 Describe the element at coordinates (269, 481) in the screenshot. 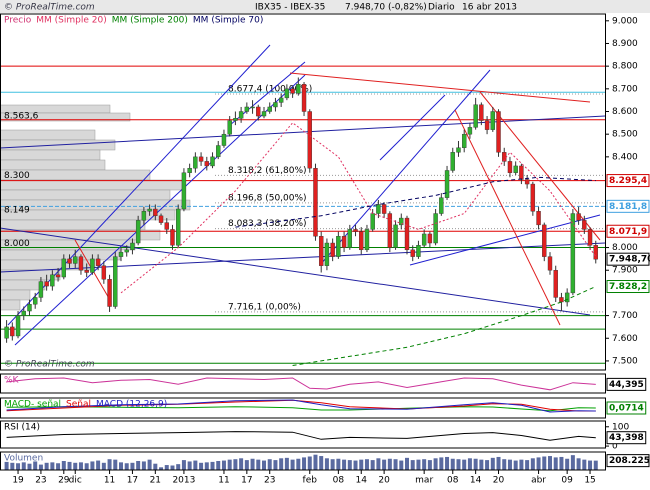

I see `x-tick-label: 23` at that location.